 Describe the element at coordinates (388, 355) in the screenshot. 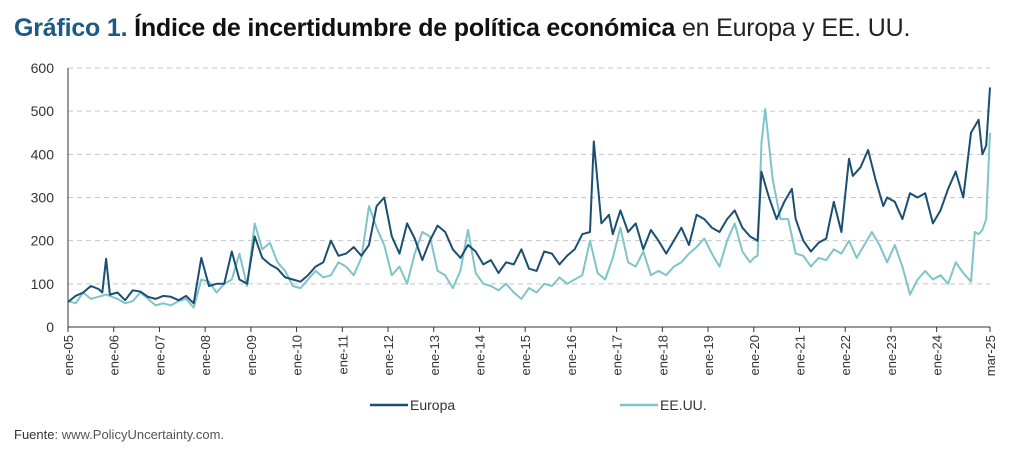

I see `x-tick-label: ene-12` at that location.